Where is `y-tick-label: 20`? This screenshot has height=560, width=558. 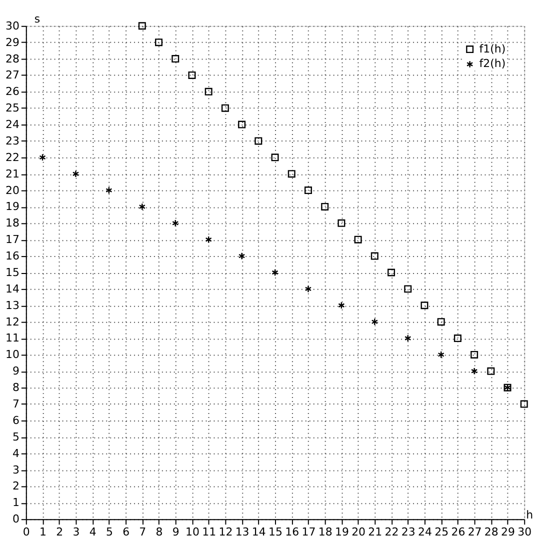 y-tick-label: 20 is located at coordinates (12, 190).